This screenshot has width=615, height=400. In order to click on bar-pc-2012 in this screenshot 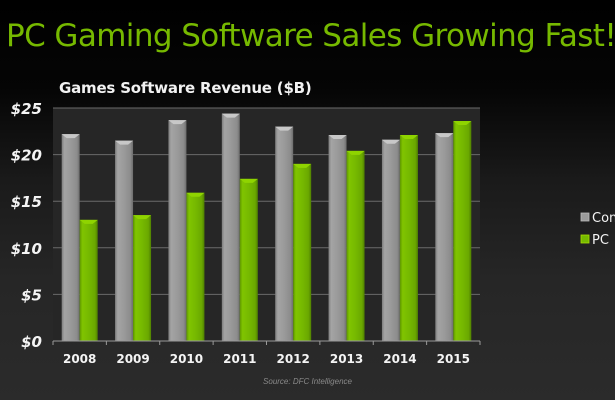, I will do `click(302, 252)`.